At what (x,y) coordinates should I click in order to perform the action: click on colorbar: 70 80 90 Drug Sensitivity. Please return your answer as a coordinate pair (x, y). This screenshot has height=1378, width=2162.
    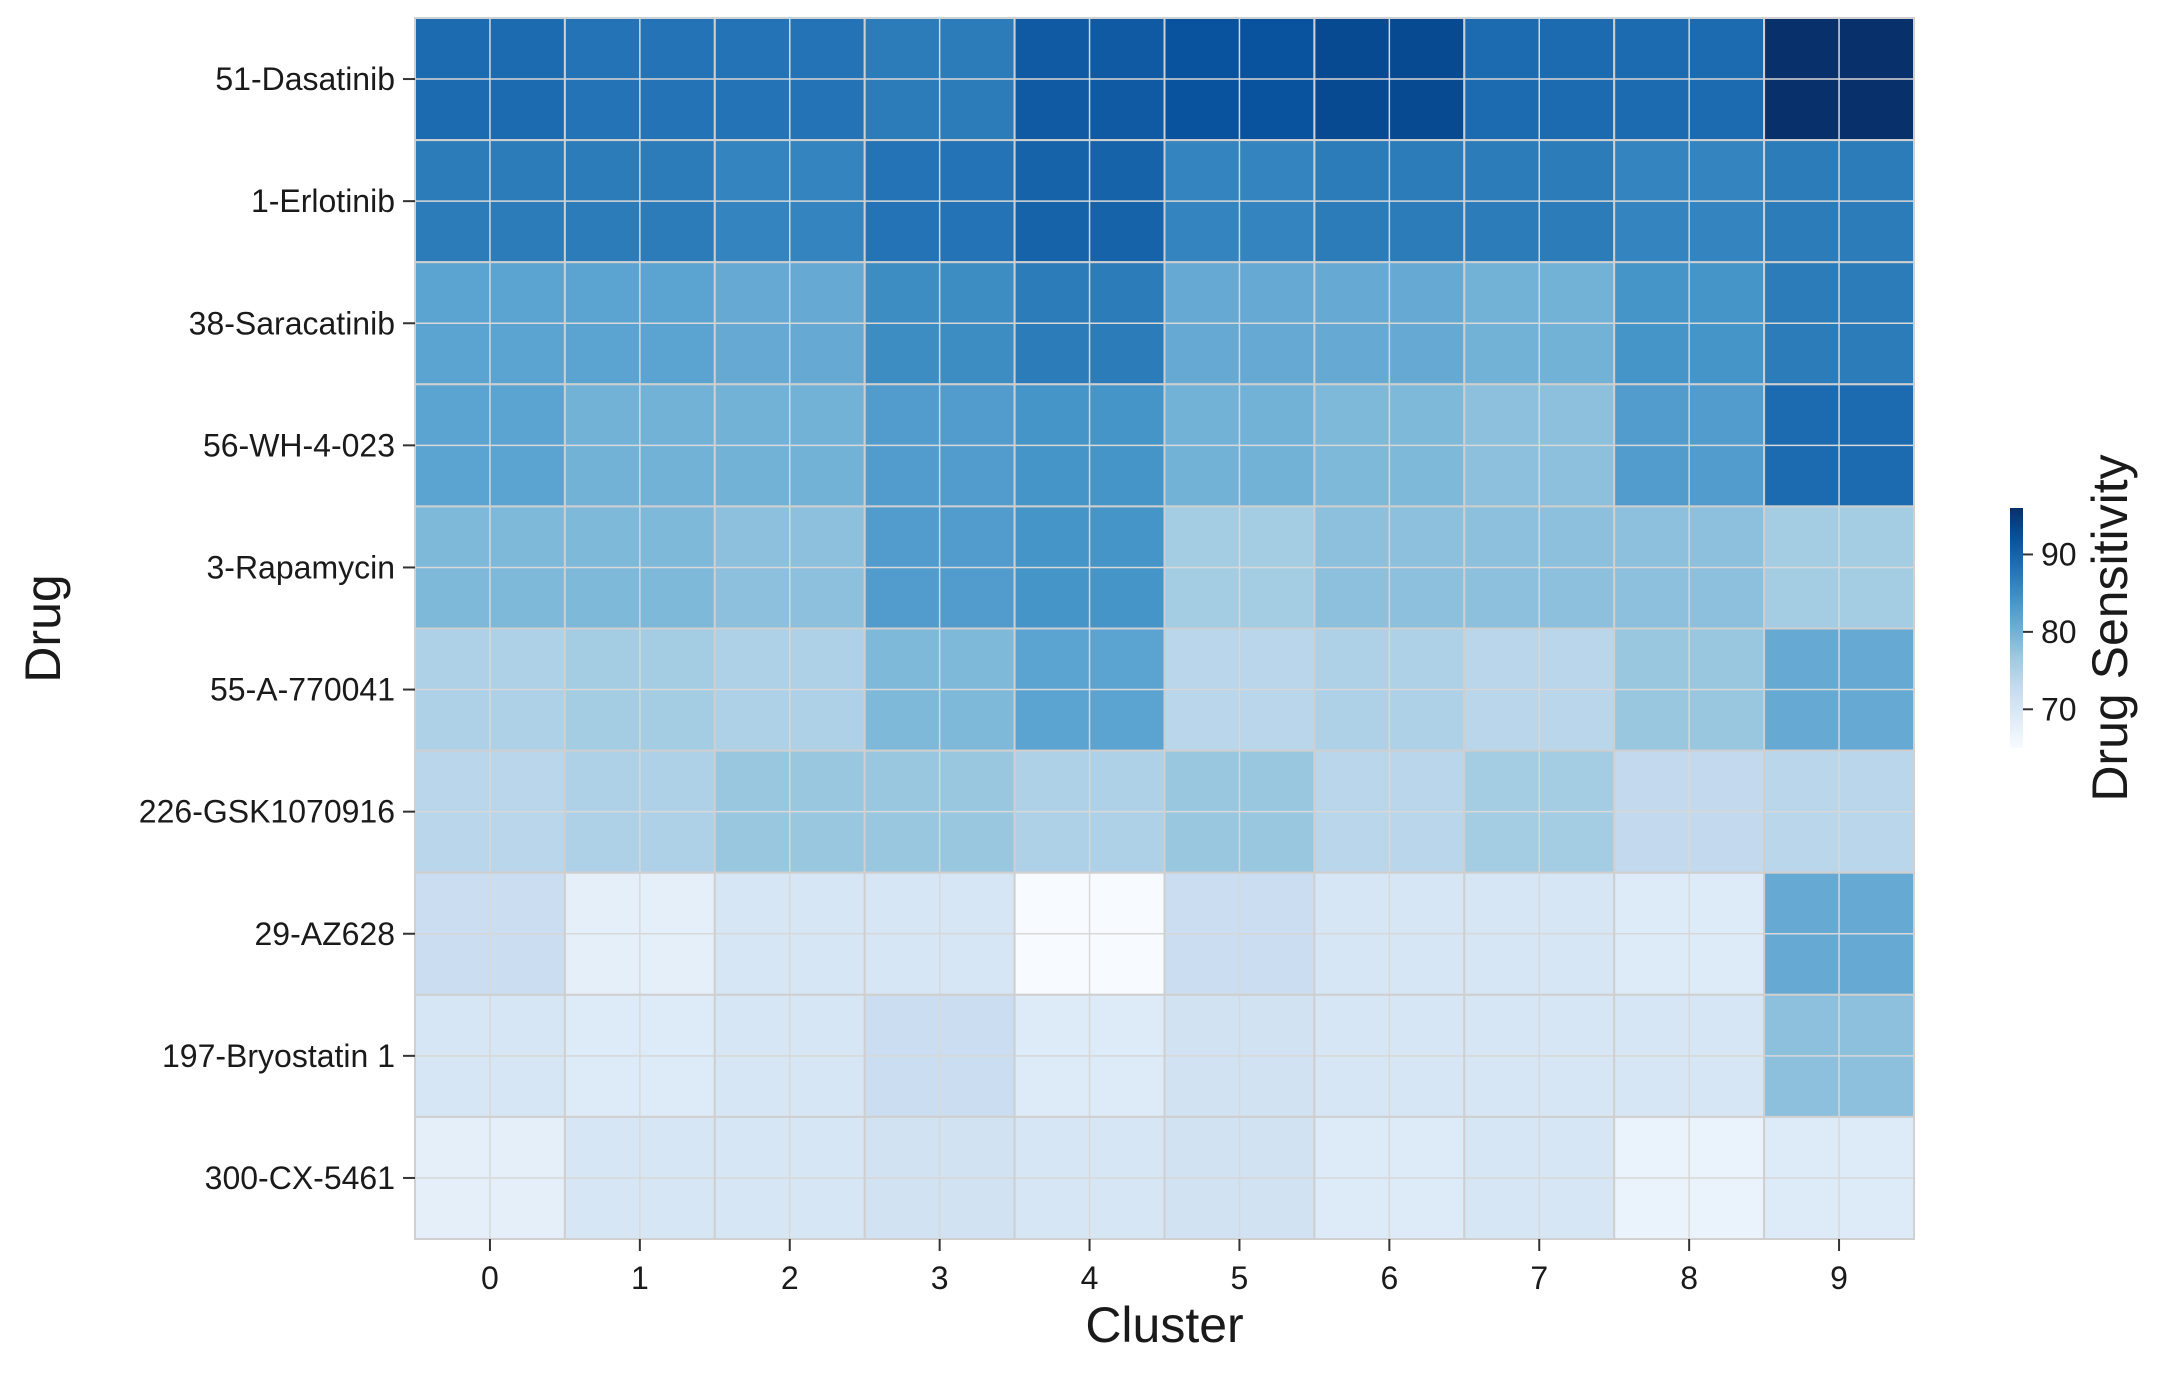
    Looking at the image, I should click on (2074, 628).